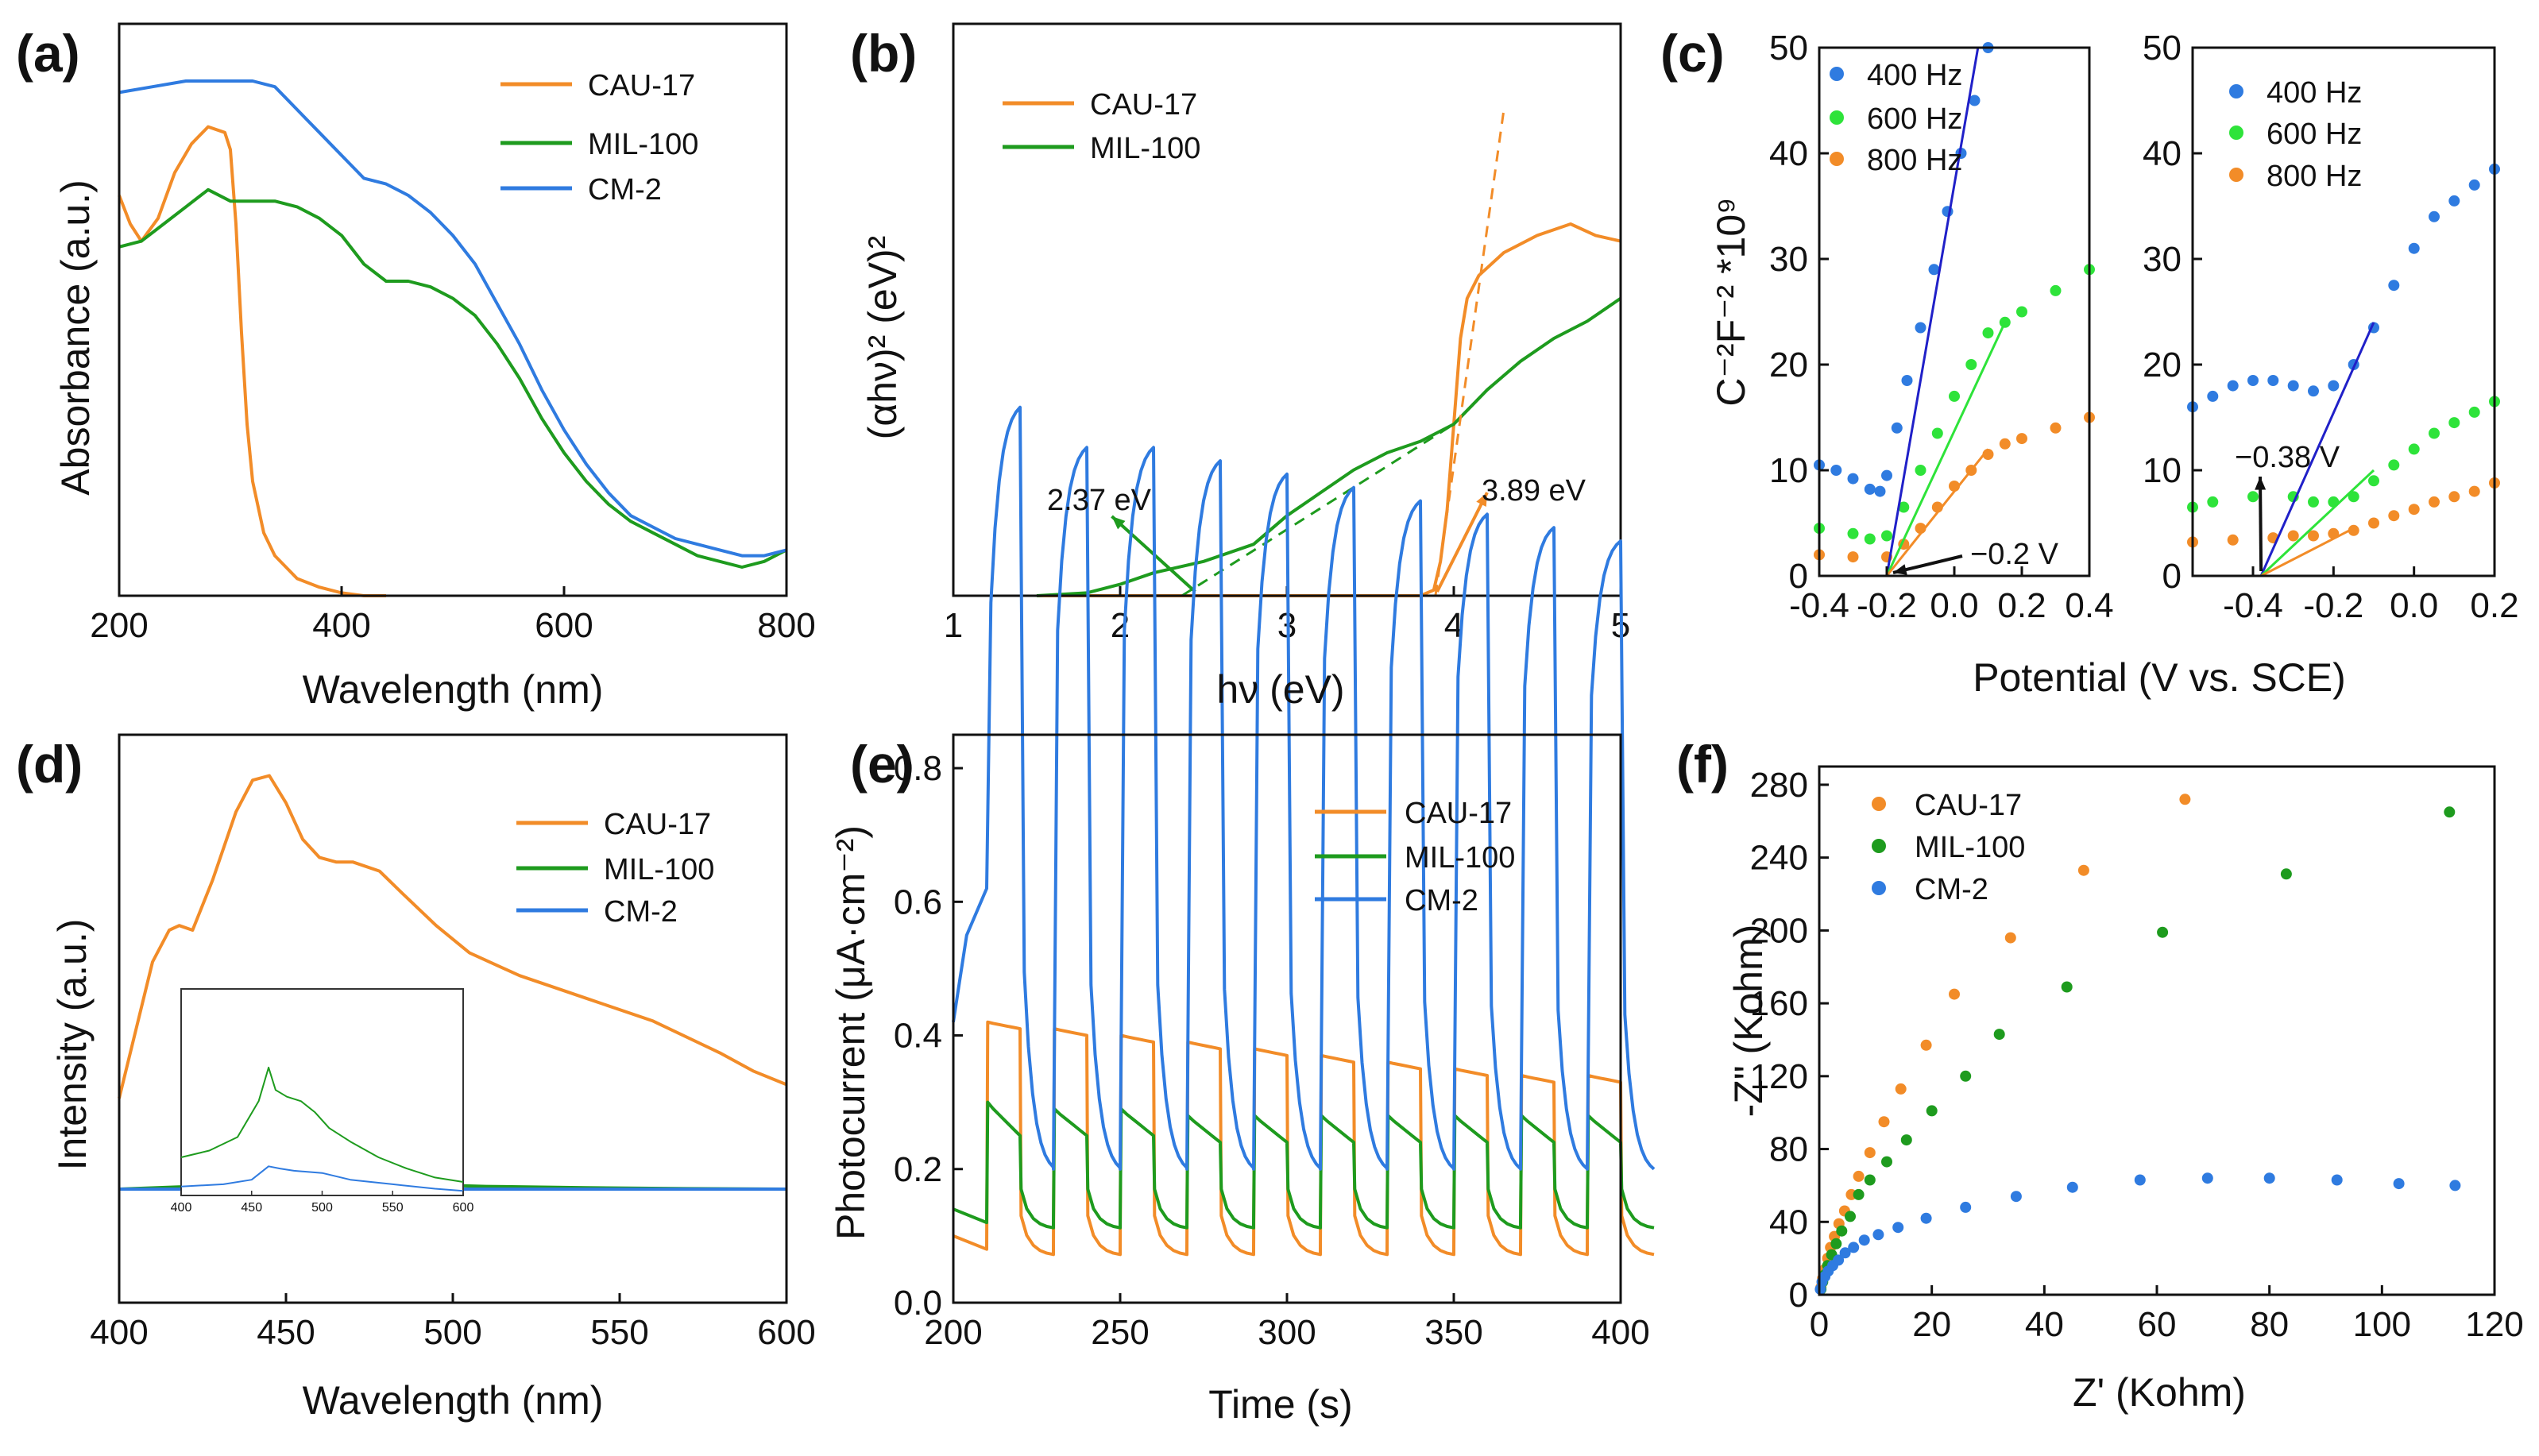  What do you see at coordinates (2414, 605) in the screenshot?
I see `c-right-xtick-label: 0.0` at bounding box center [2414, 605].